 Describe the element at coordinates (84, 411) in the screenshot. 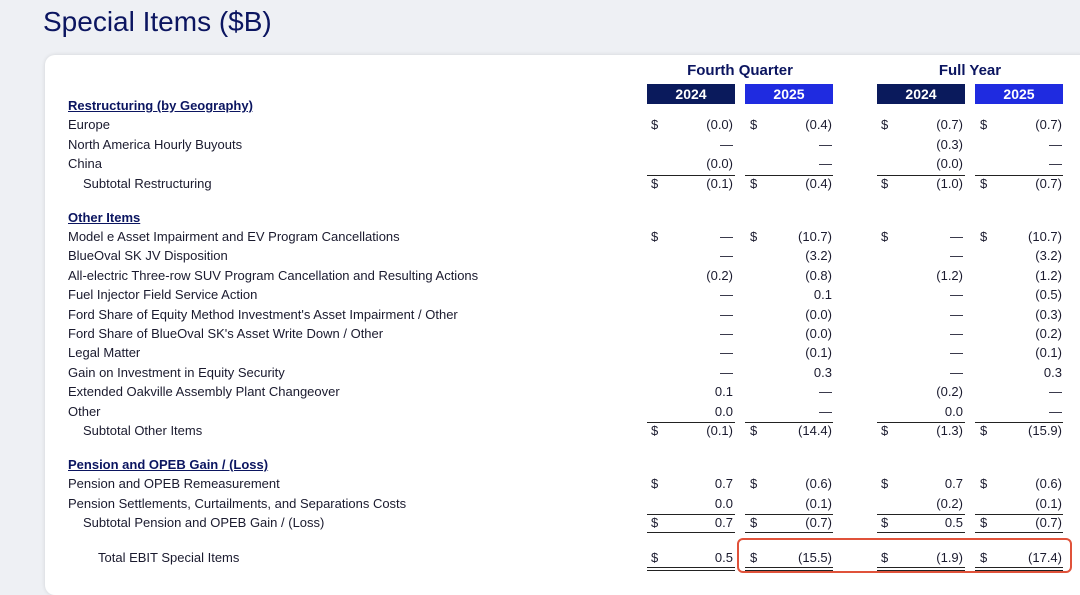

I see `row-label: Other` at that location.